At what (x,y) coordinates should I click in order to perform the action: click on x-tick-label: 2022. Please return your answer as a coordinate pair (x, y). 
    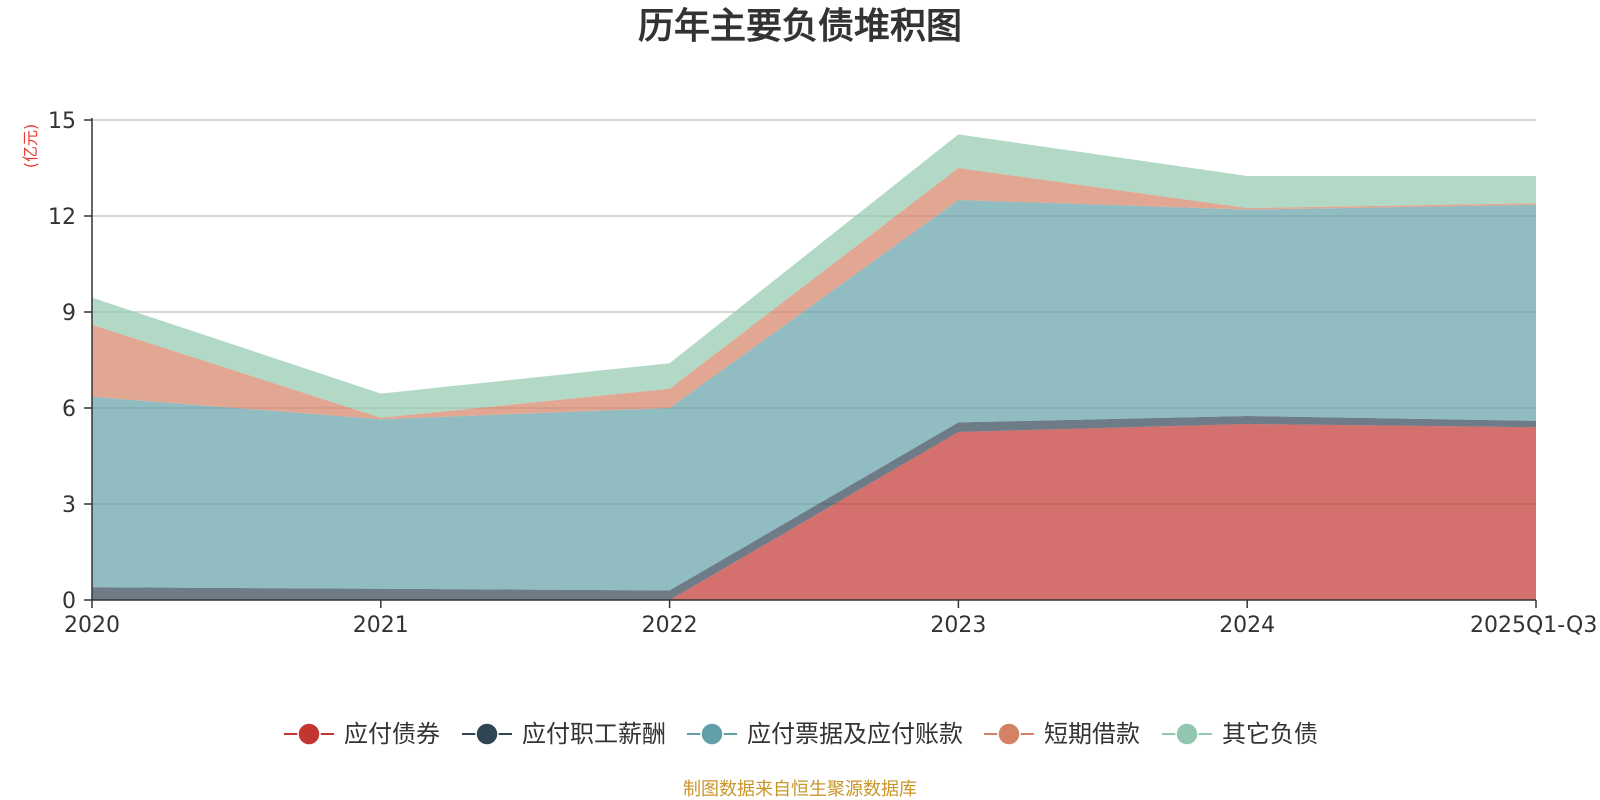
    Looking at the image, I should click on (670, 625).